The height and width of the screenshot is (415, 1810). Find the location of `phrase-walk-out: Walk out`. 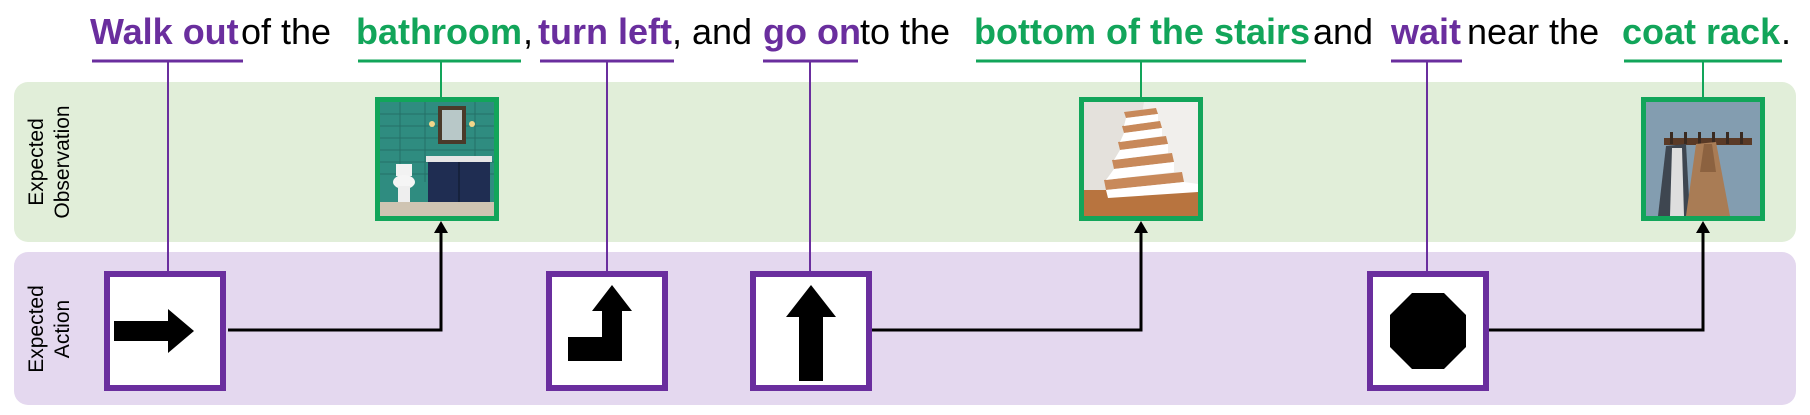

phrase-walk-out: Walk out is located at coordinates (164, 31).